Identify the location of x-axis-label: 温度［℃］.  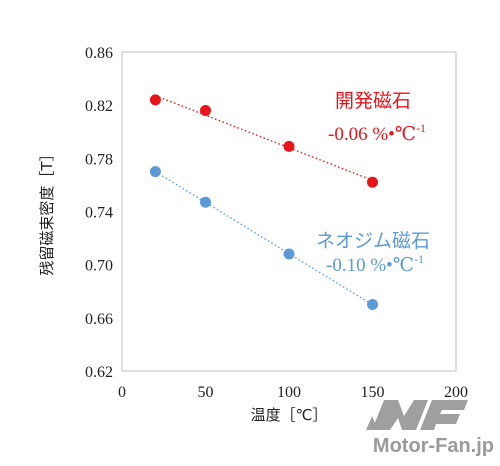
(289, 415).